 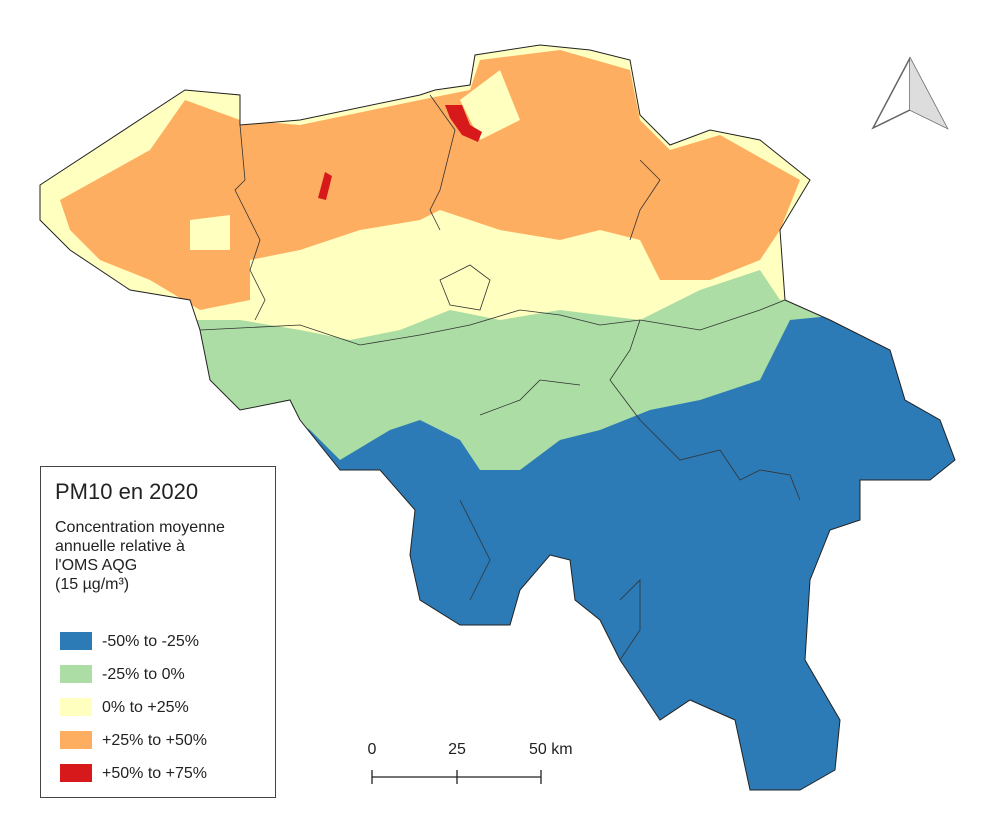 What do you see at coordinates (457, 749) in the screenshot?
I see `scale-label: 25` at bounding box center [457, 749].